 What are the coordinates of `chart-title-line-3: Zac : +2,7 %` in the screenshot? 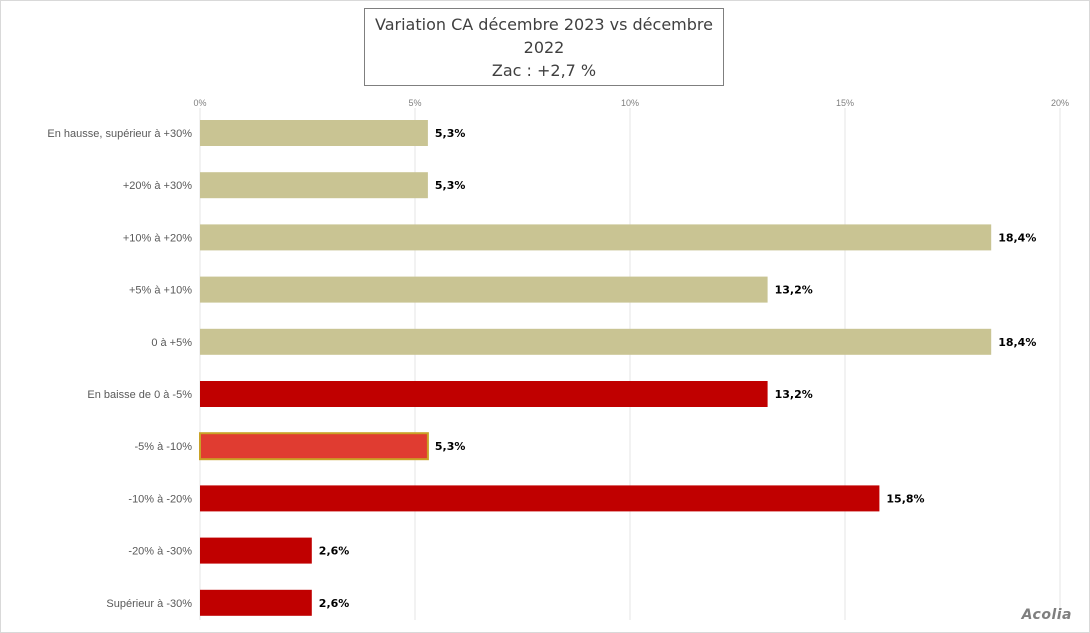 It's located at (544, 70).